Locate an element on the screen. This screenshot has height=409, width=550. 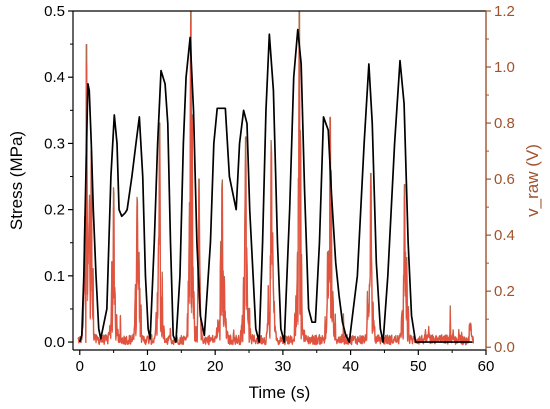
x-tick-label: 40 is located at coordinates (350, 366).